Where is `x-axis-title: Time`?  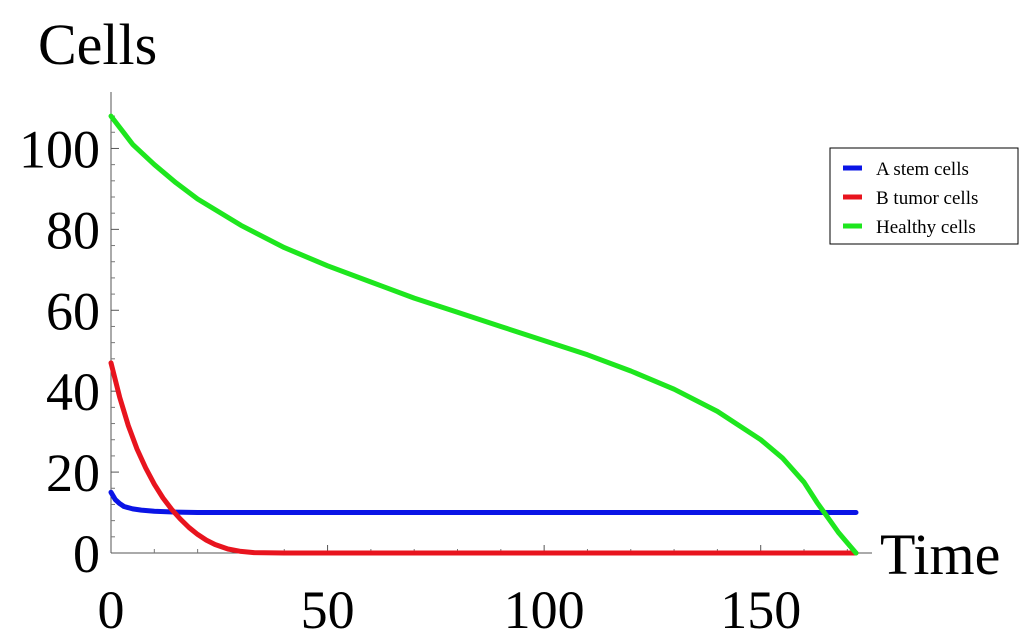
x-axis-title: Time is located at coordinates (940, 554).